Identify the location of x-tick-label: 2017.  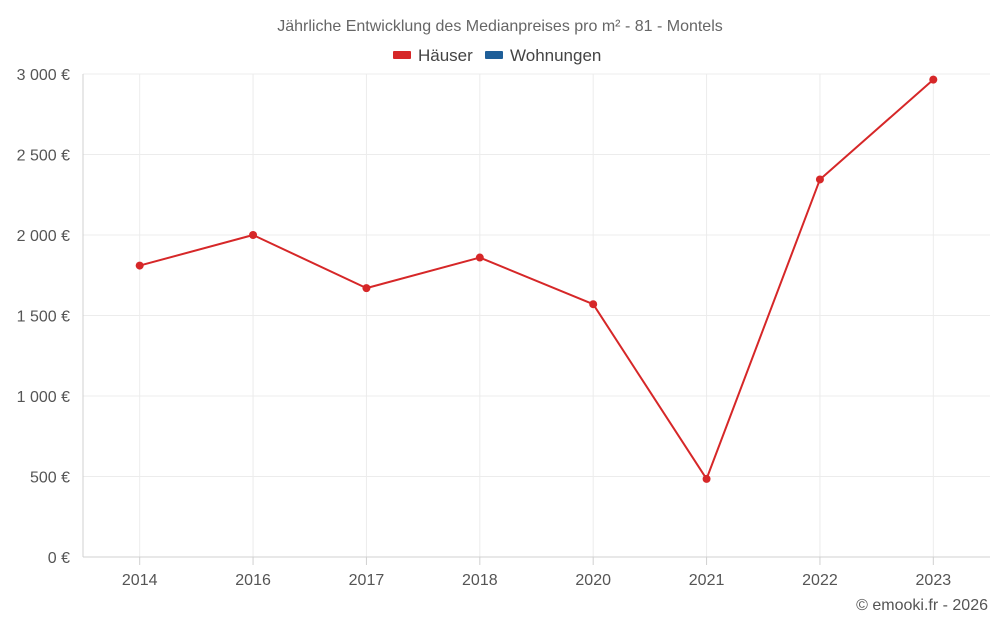
(367, 580).